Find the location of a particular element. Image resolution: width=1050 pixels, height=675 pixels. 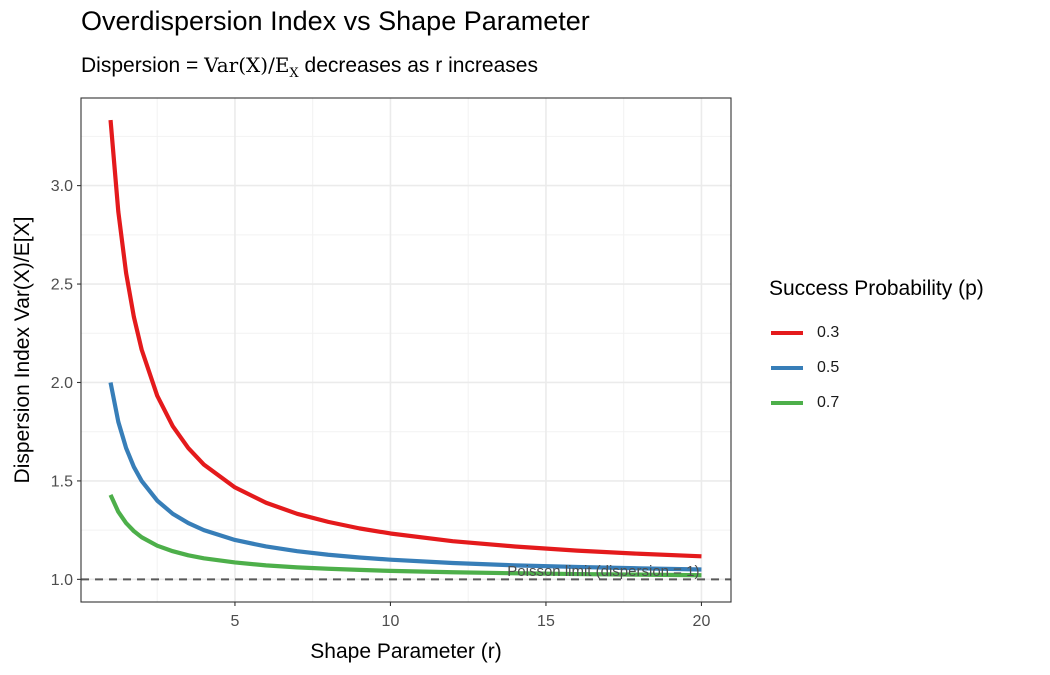

subtitle-formula: Var(X)/EX is located at coordinates (251, 67).